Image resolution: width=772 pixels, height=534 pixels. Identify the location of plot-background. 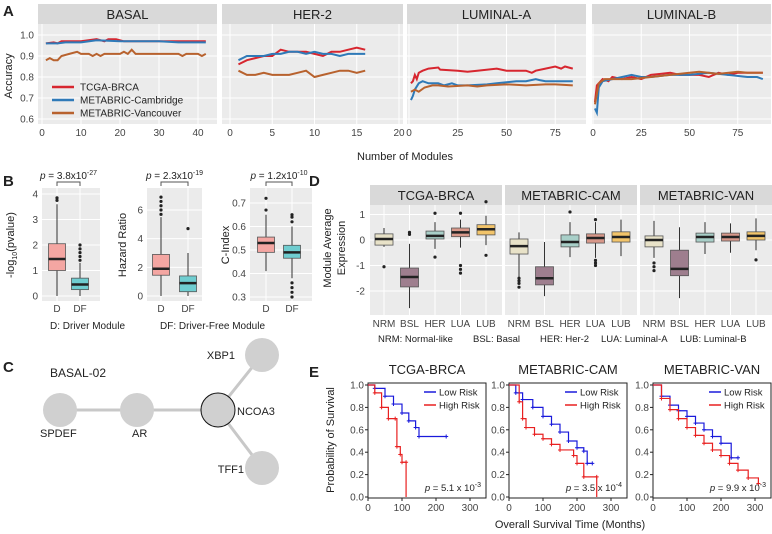
(571, 260).